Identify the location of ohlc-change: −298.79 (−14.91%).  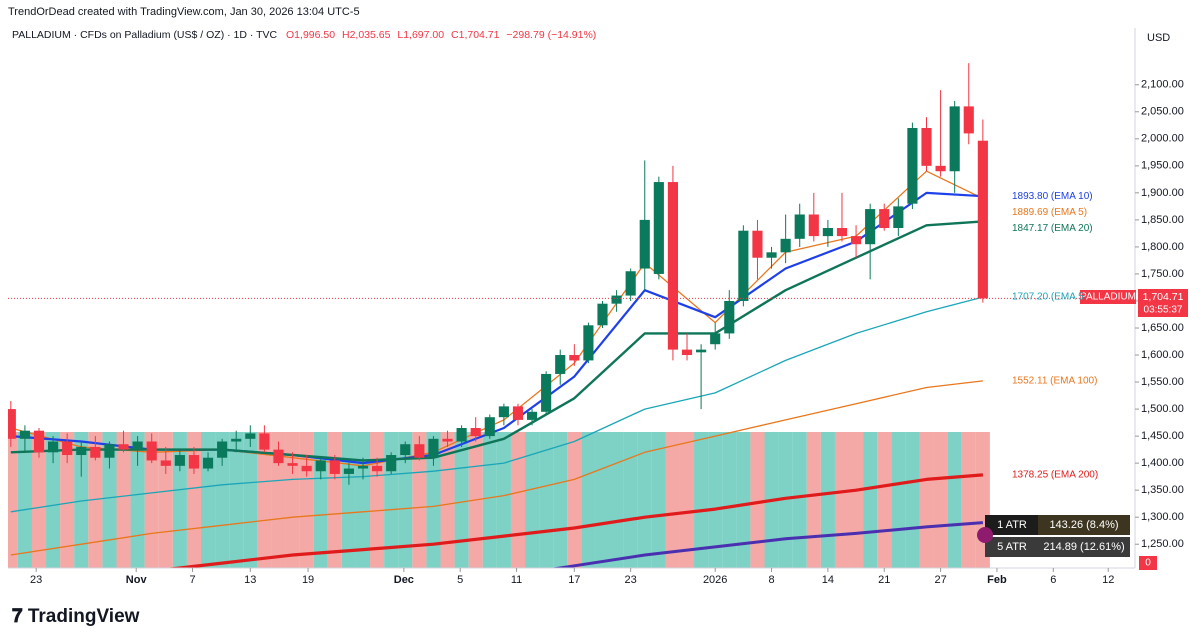
(551, 35).